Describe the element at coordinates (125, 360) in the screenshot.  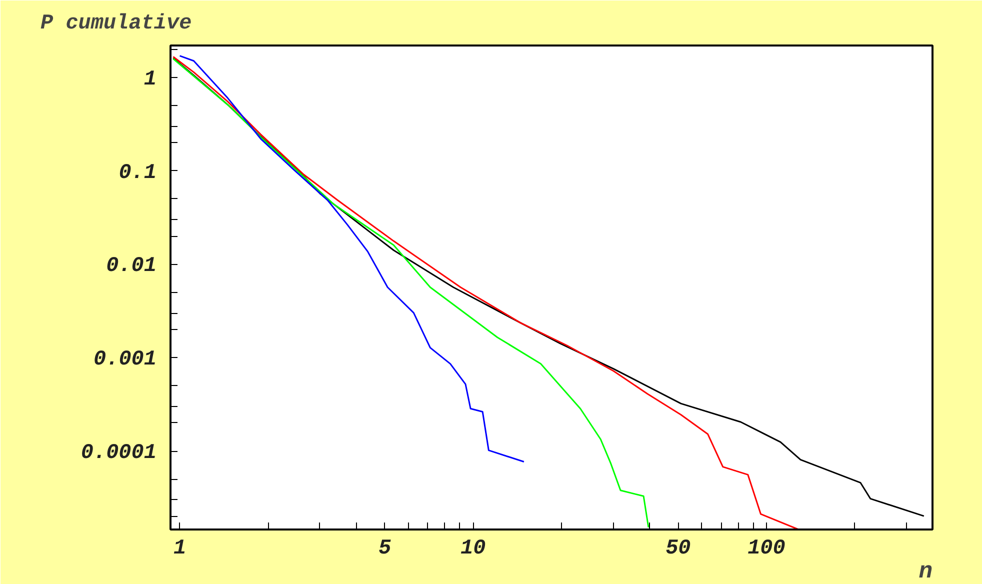
I see `y-tick-label: 0.001` at that location.